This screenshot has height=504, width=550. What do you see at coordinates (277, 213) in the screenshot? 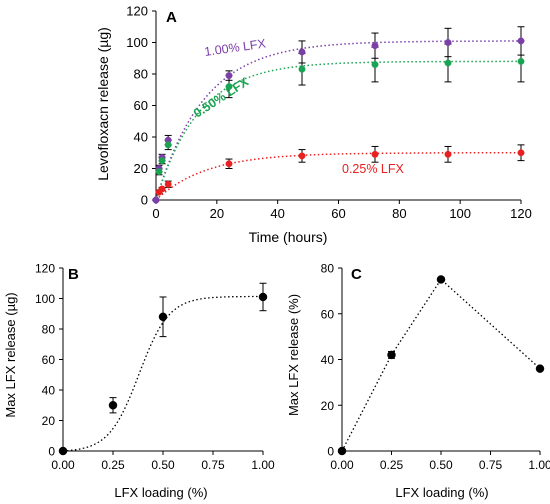
I see `x-tick-label: 40` at bounding box center [277, 213].